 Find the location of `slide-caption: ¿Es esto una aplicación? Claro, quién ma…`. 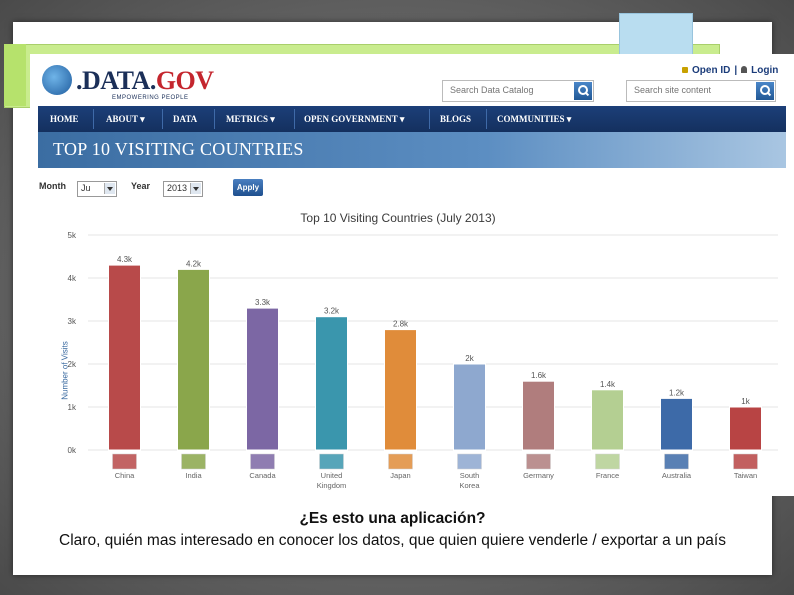

slide-caption: ¿Es esto una aplicación? Claro, quién ma… is located at coordinates (392, 529).